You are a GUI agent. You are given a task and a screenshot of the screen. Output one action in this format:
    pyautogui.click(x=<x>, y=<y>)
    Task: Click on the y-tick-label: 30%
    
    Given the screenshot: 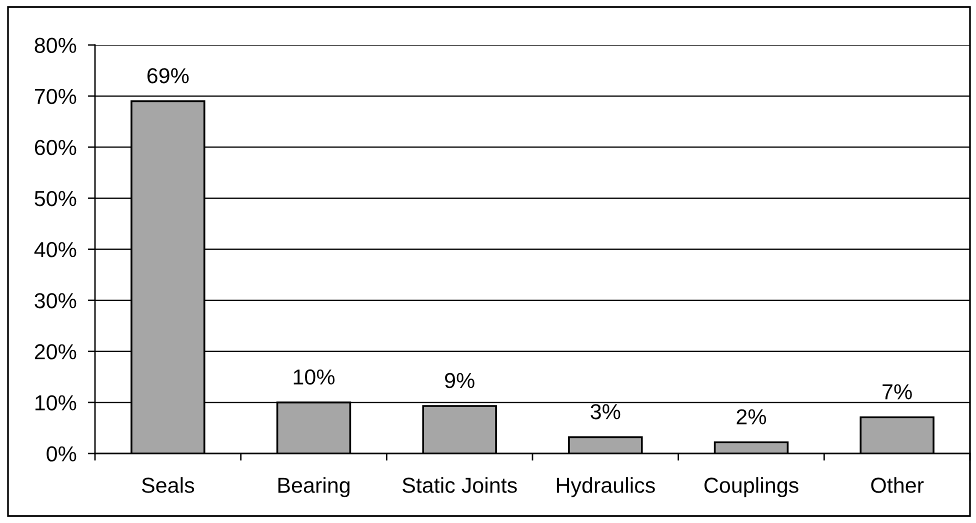 What is the action you would take?
    pyautogui.click(x=55, y=300)
    